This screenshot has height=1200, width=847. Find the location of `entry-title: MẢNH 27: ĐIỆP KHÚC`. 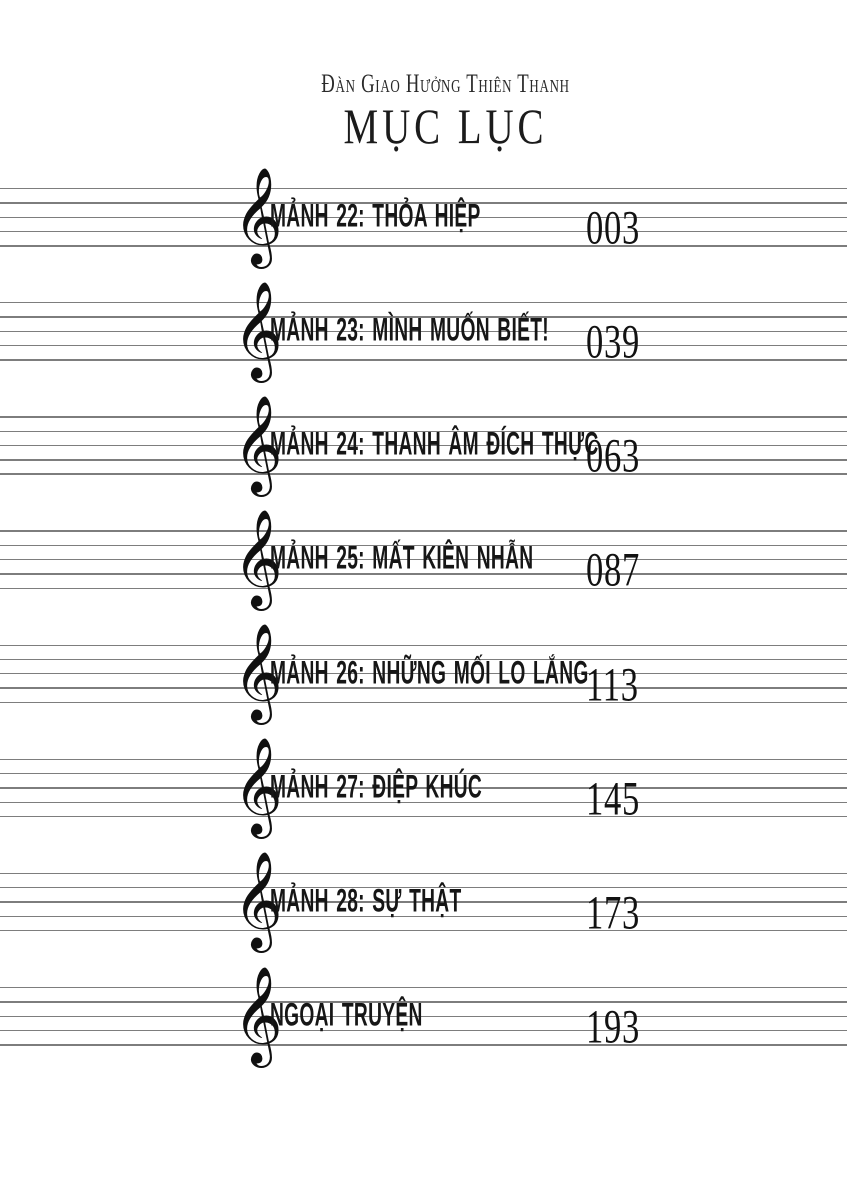

entry-title: MẢNH 27: ĐIỆP KHÚC is located at coordinates (376, 786).